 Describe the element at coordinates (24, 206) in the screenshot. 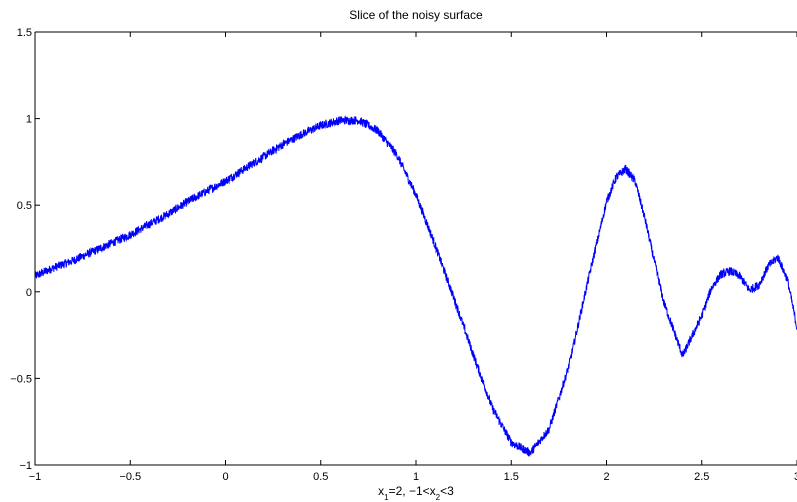

I see `y-tick-label: 0.5` at that location.